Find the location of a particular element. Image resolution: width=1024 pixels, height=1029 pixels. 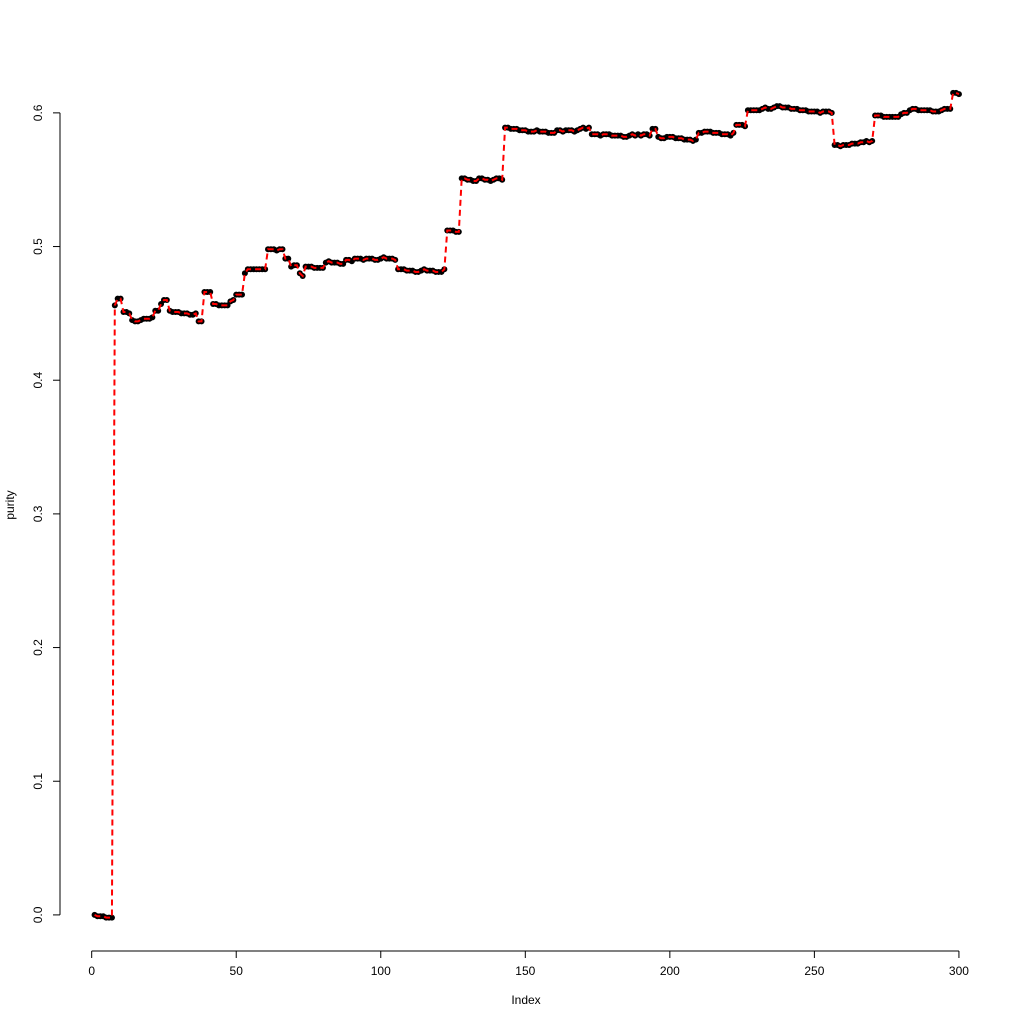

x-tick-label: 200 is located at coordinates (670, 971).